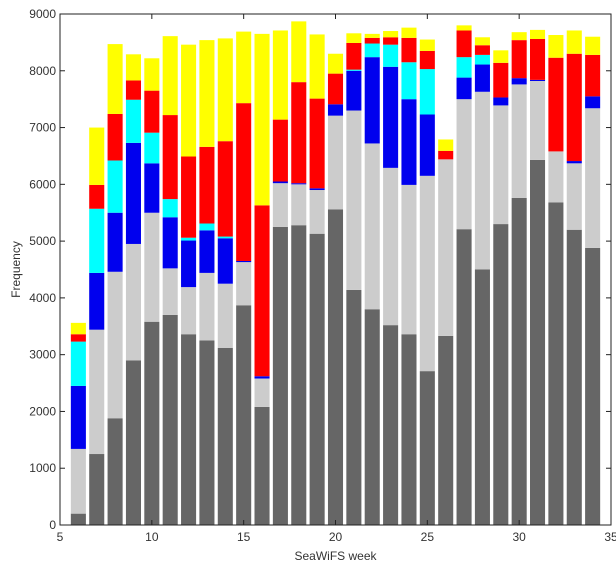 The width and height of the screenshot is (616, 566). What do you see at coordinates (610, 537) in the screenshot?
I see `x-tick-label: 35` at bounding box center [610, 537].